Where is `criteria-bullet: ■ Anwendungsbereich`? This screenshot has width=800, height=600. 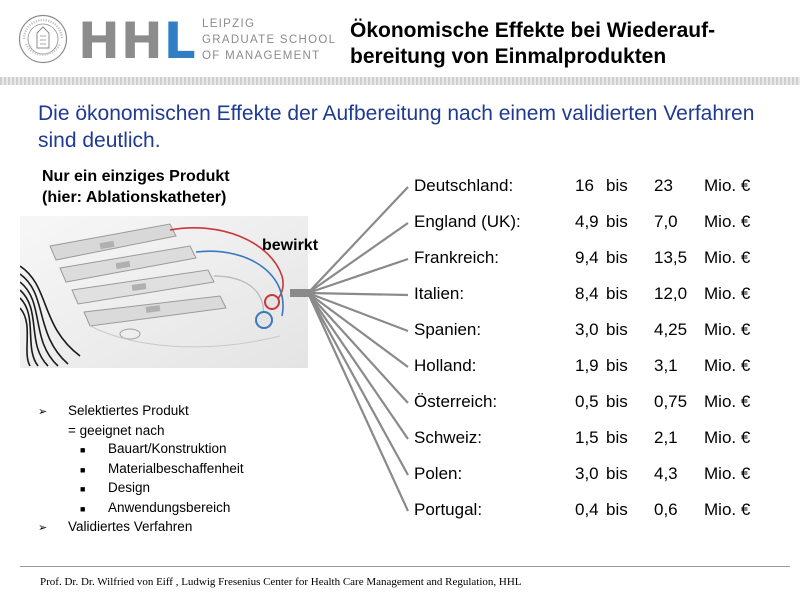
criteria-bullet: ■ Anwendungsbereich is located at coordinates (141, 509).